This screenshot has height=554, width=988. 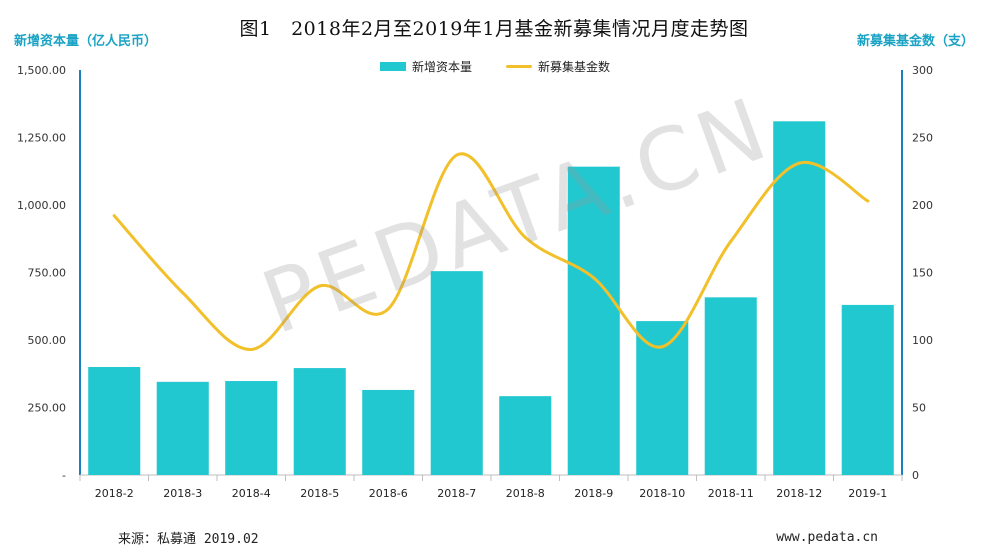 I want to click on right-tick-label: 300, so click(x=922, y=70).